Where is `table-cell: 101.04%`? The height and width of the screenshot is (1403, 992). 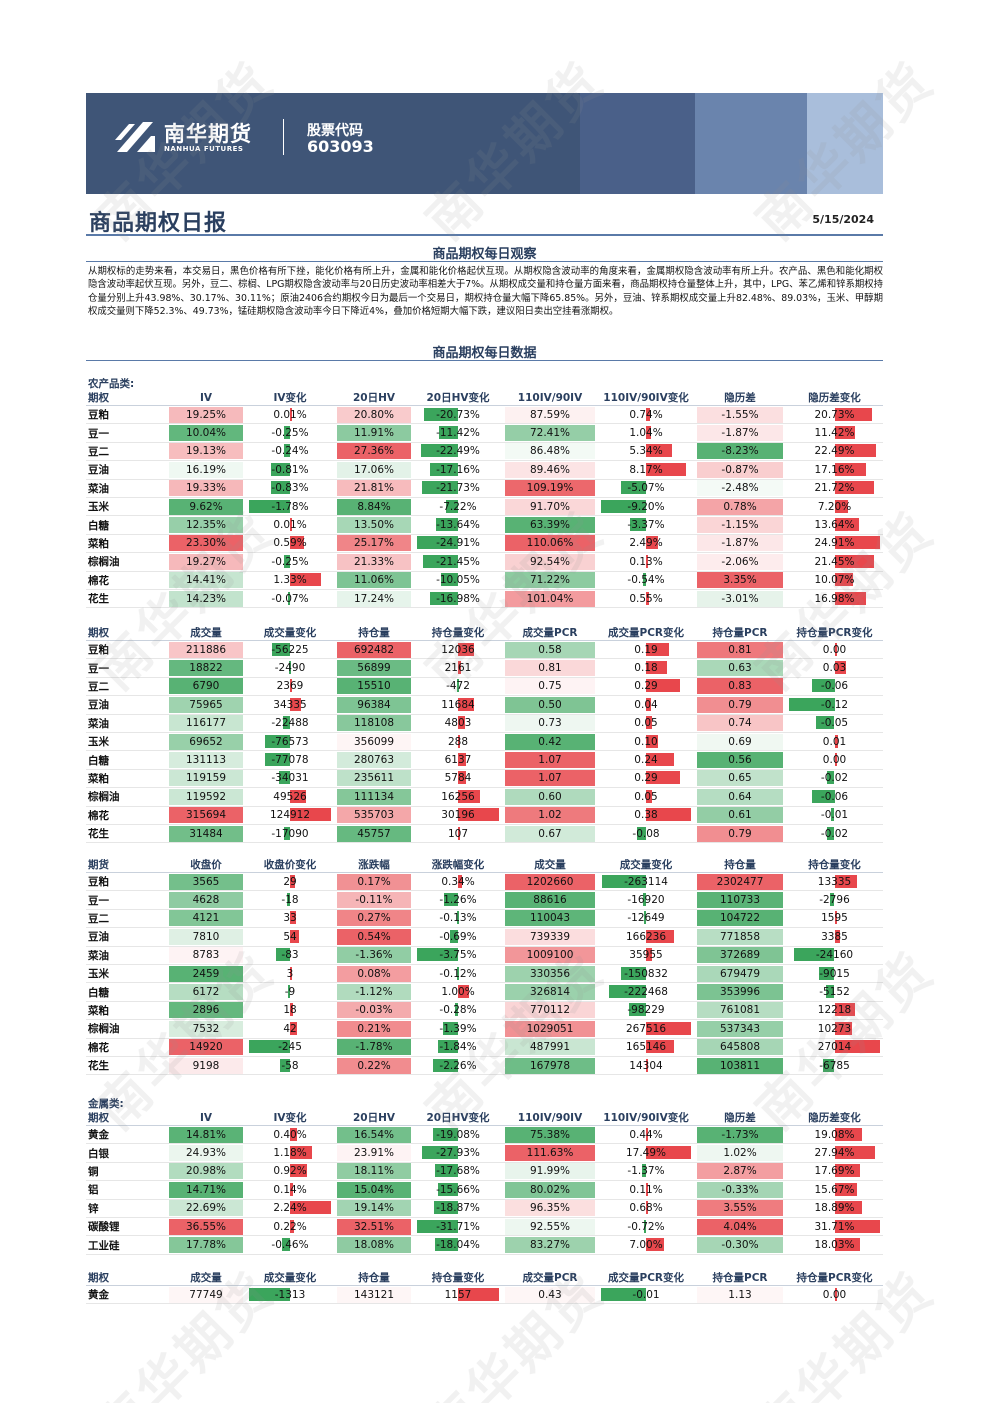
table-cell: 101.04% is located at coordinates (550, 599).